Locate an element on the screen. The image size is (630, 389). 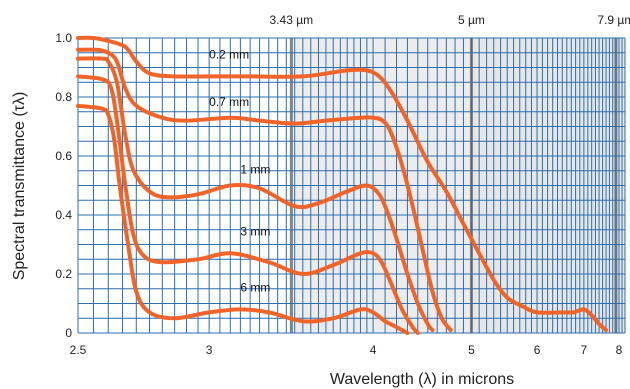
x-tick-label: 8 is located at coordinates (619, 350).